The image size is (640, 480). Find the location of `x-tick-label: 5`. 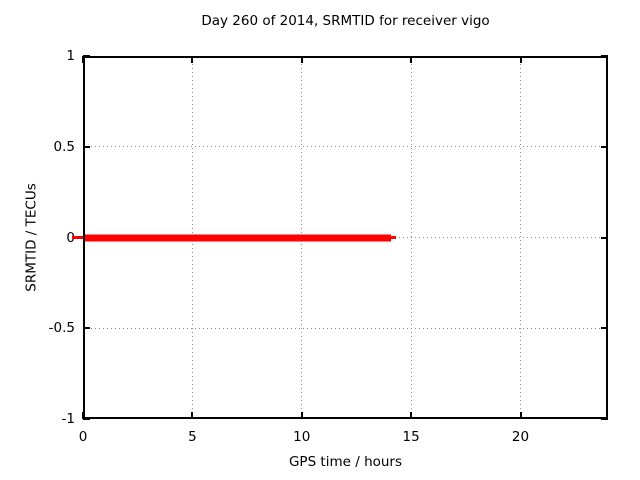

x-tick-label: 5 is located at coordinates (192, 437).